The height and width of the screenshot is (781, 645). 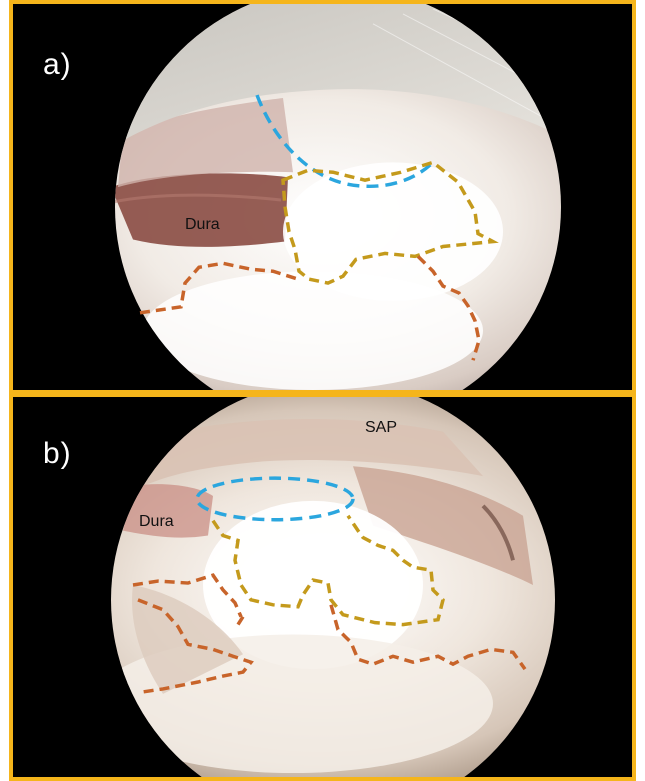 What do you see at coordinates (390, 222) in the screenshot?
I see `gold-outline-a` at bounding box center [390, 222].